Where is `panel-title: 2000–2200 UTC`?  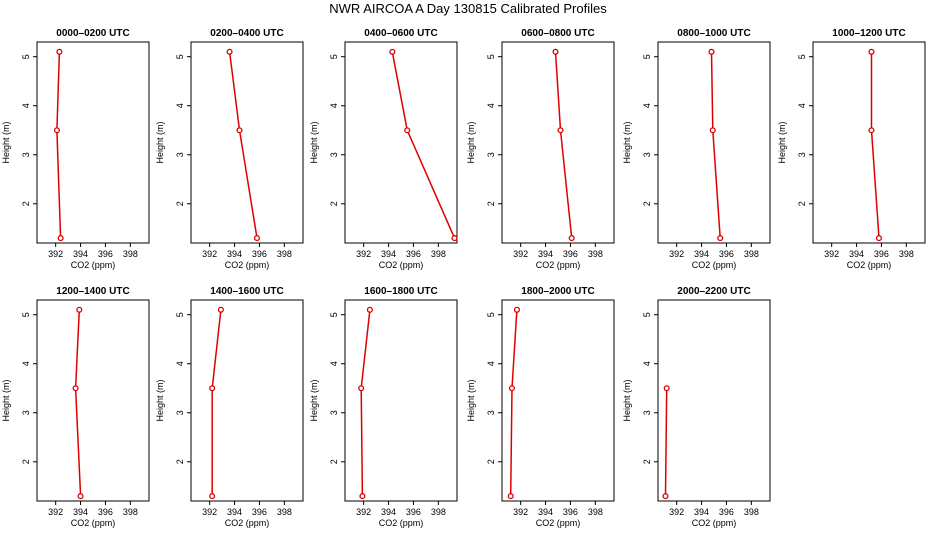 panel-title: 2000–2200 UTC is located at coordinates (713, 291).